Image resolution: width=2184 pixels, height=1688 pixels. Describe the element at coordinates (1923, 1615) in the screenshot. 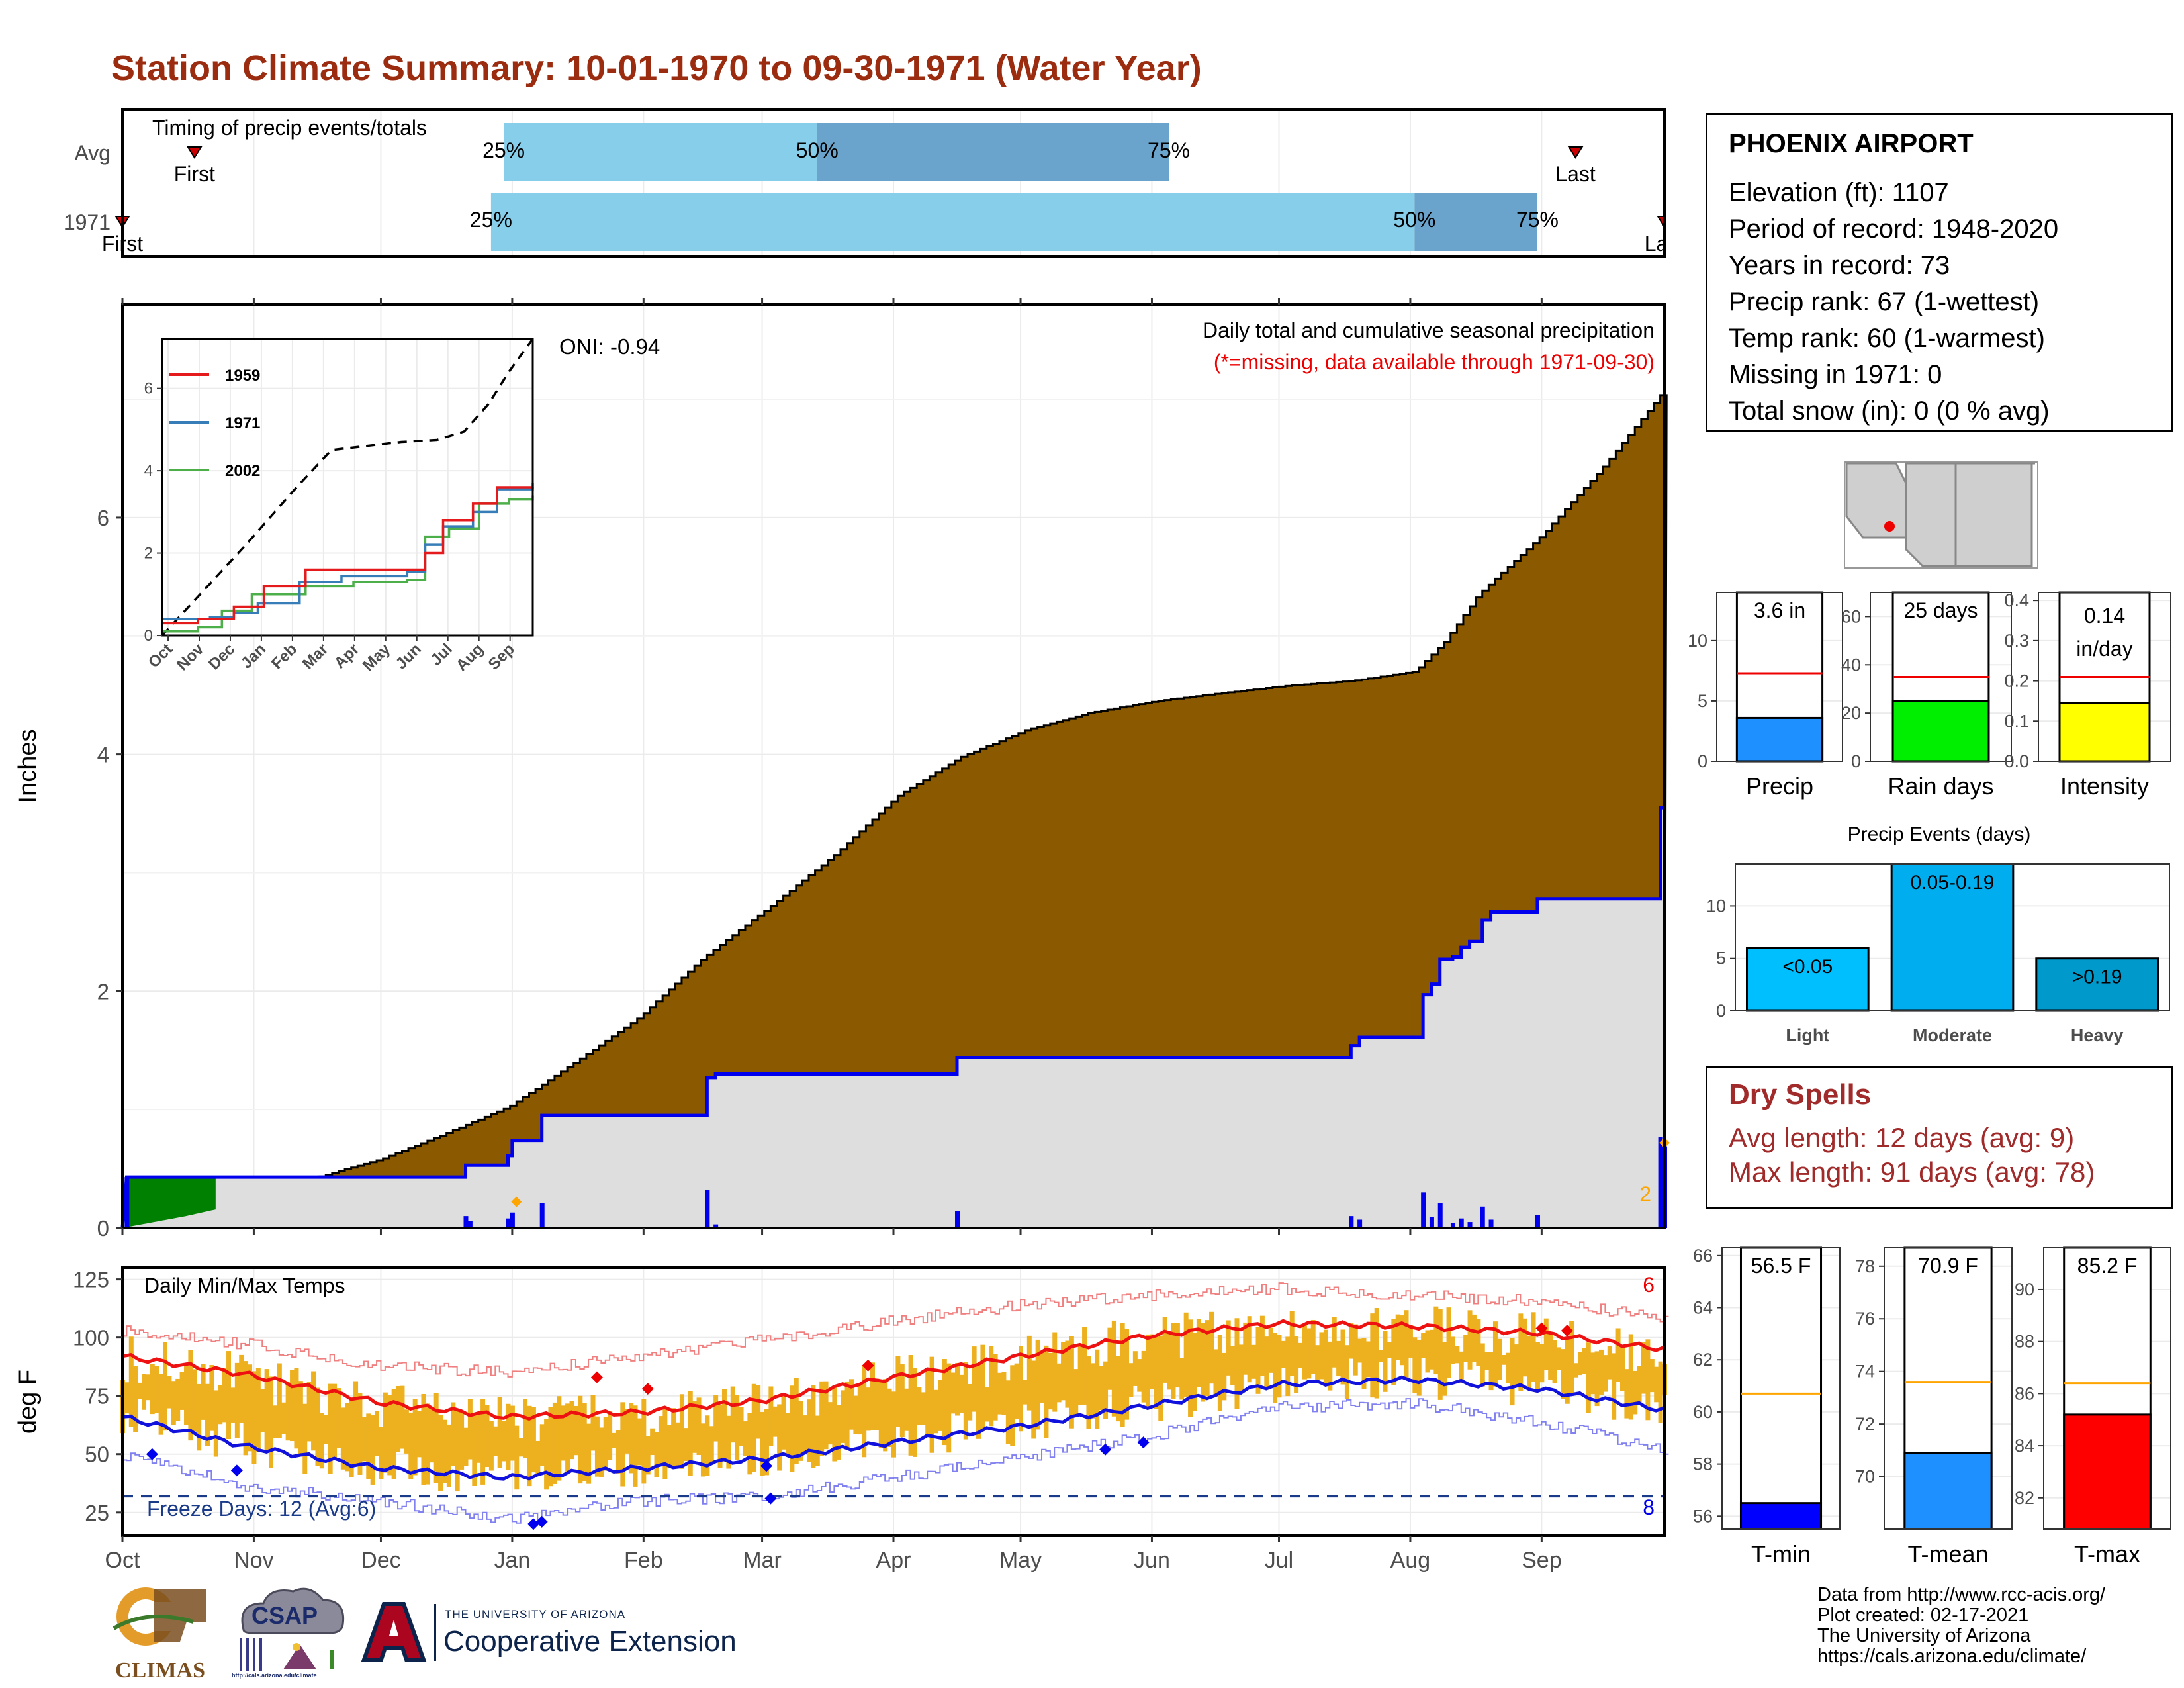

I see `footer-plot-created: Plot created: 02-17-2021` at that location.